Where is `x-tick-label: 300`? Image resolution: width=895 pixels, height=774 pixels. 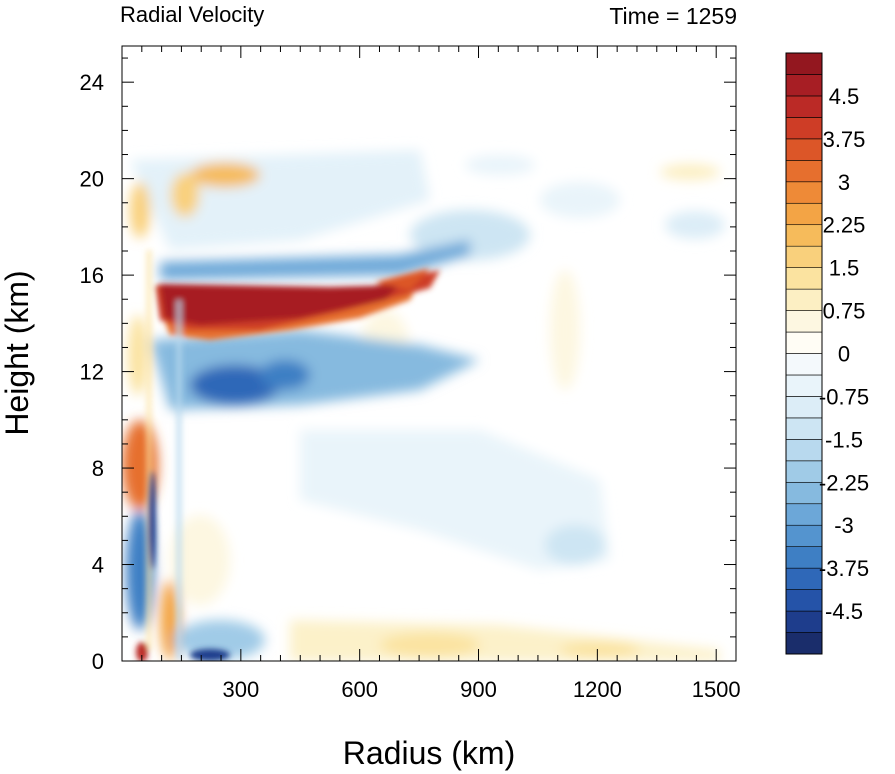 x-tick-label: 300 is located at coordinates (240, 689).